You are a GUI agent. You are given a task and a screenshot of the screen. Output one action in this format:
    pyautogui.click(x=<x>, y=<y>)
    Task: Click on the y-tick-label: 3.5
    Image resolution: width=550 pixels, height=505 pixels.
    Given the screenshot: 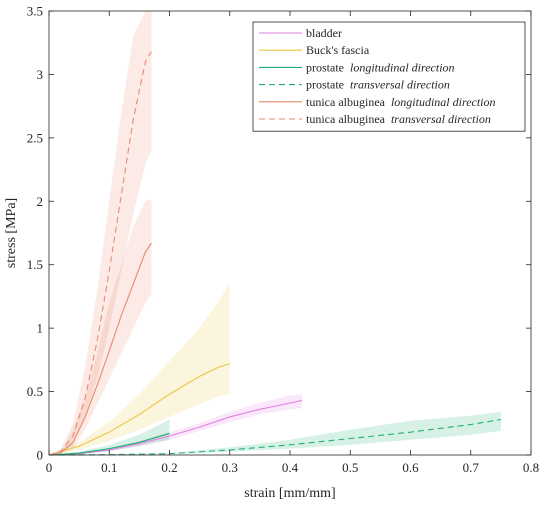 What is the action you would take?
    pyautogui.click(x=35, y=11)
    